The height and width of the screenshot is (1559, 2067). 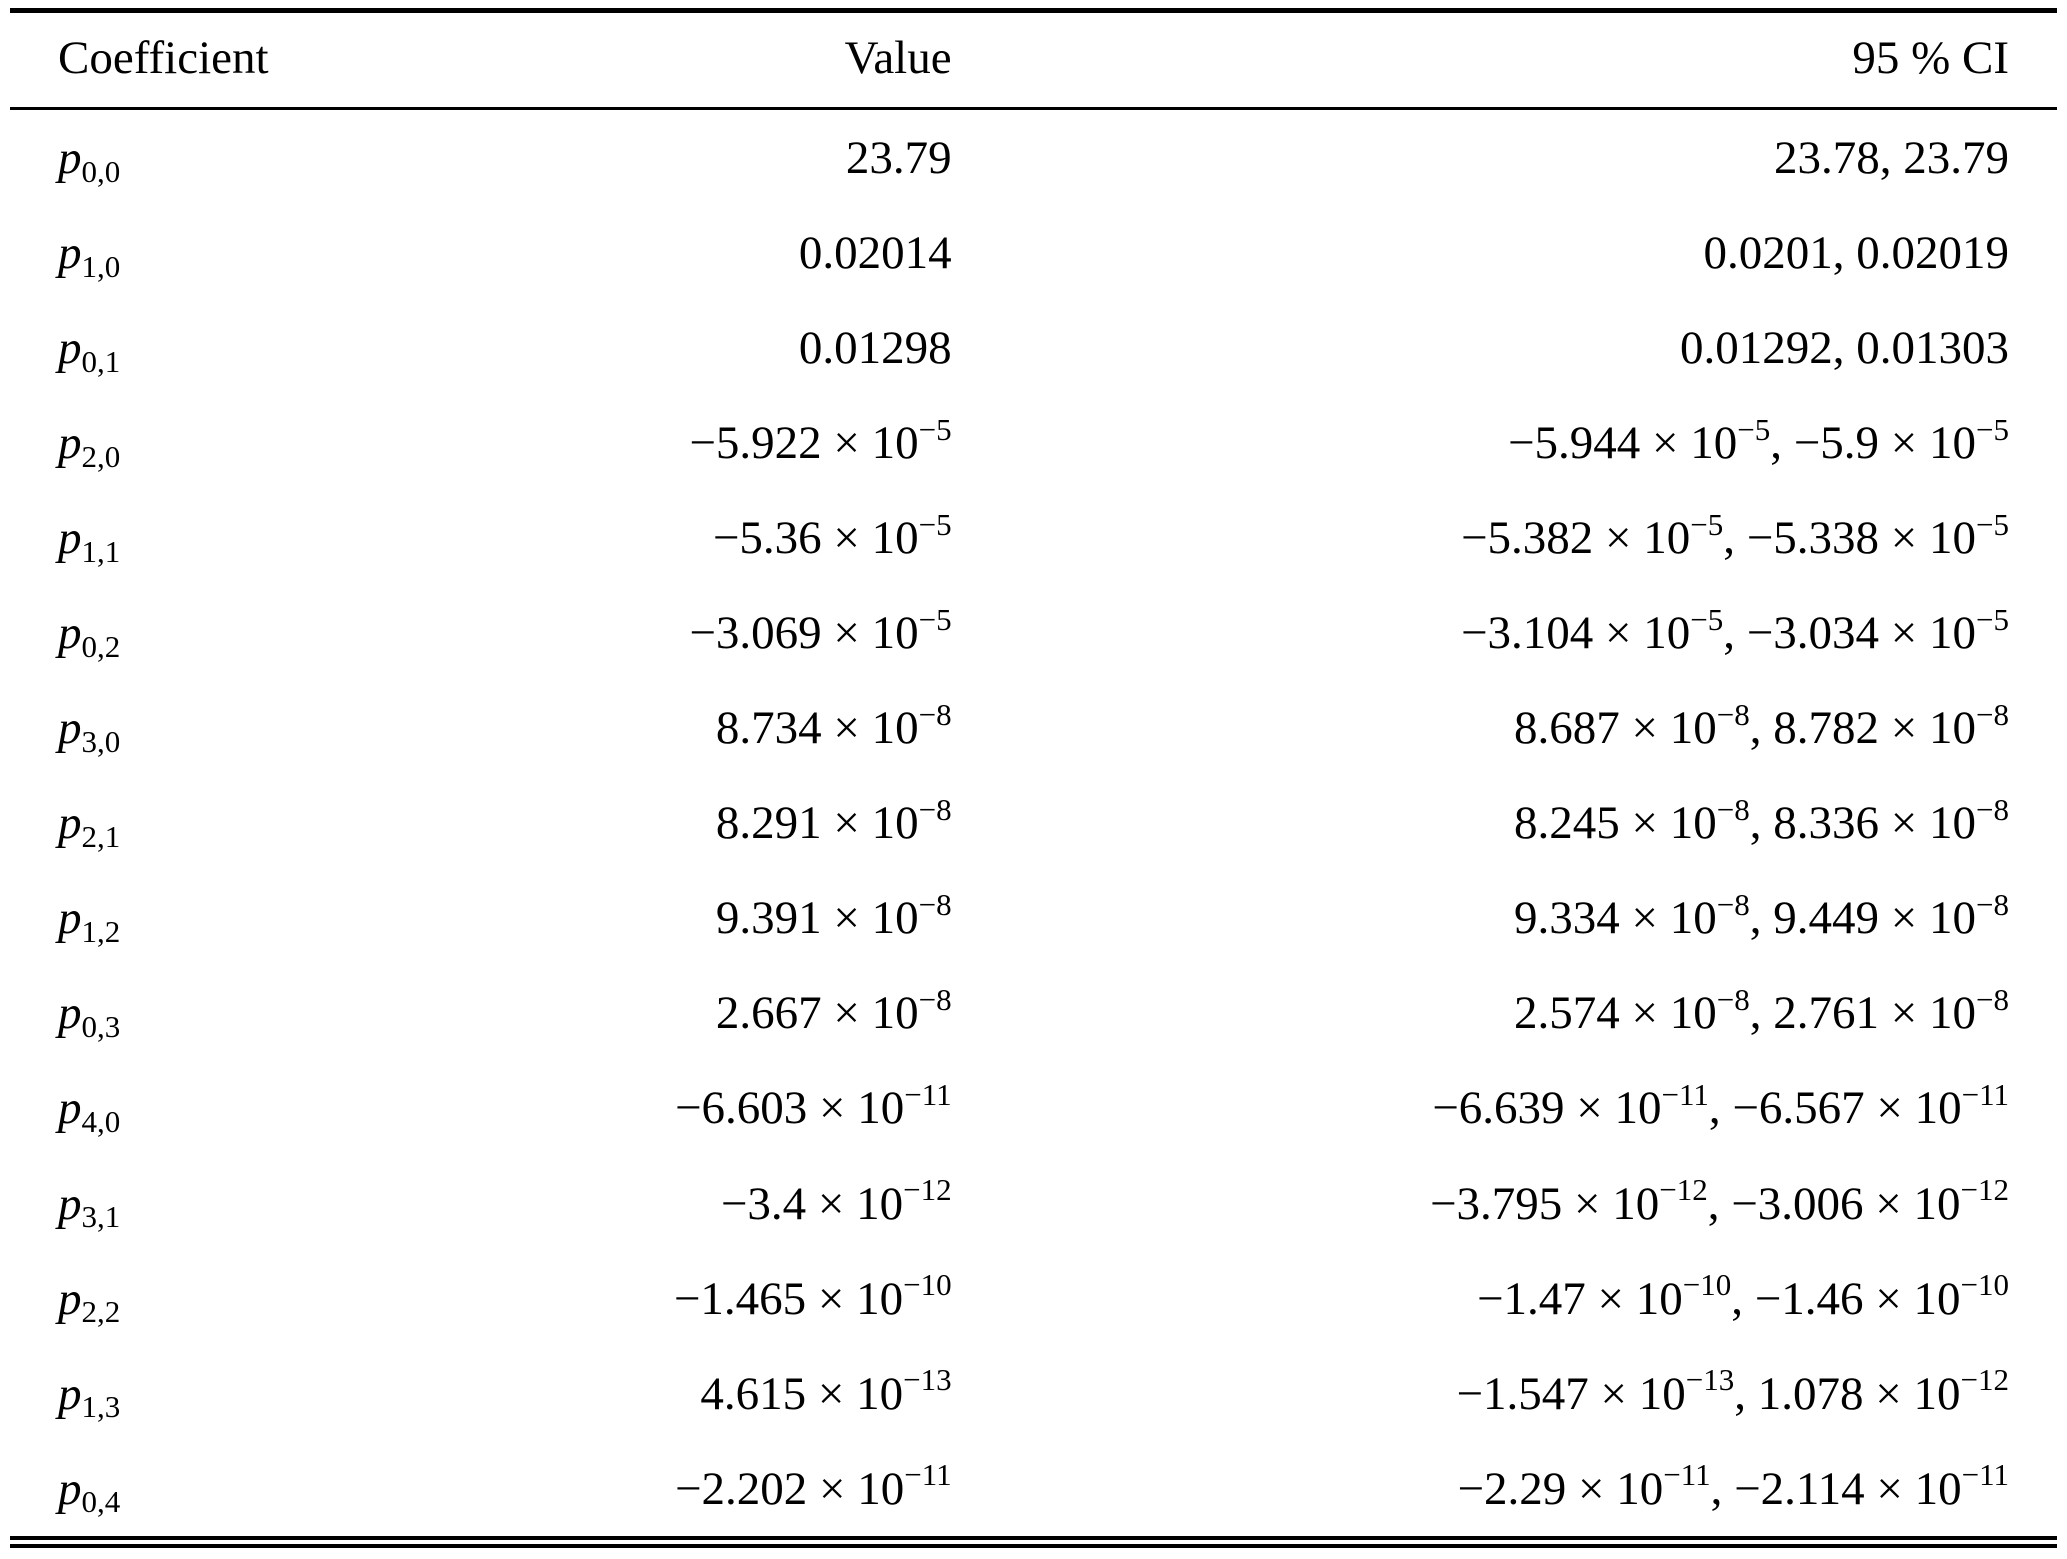 What do you see at coordinates (813, 1105) in the screenshot?
I see `value-cell: −6.603 × 10⁻¹¹` at bounding box center [813, 1105].